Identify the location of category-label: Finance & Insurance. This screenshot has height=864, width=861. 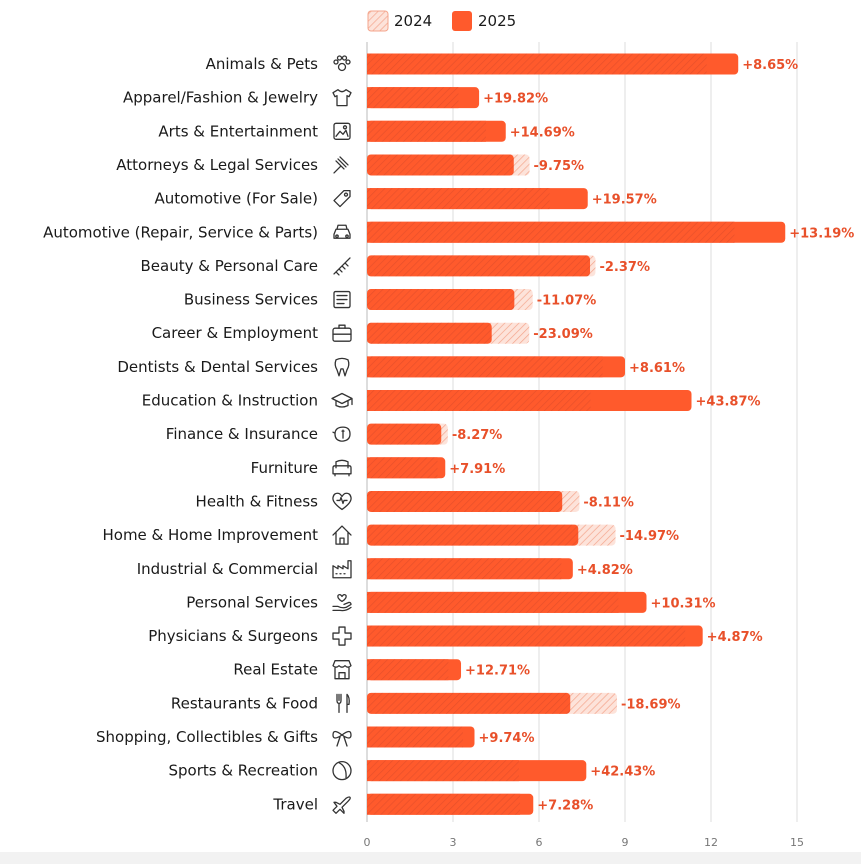
(242, 434).